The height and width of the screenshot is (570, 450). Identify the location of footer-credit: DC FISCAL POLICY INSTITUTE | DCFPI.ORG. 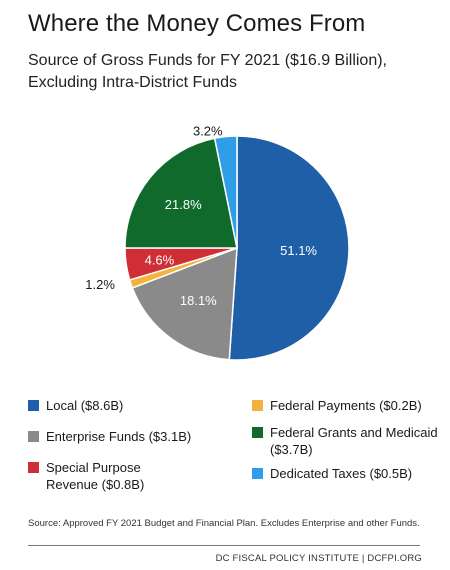
(318, 558).